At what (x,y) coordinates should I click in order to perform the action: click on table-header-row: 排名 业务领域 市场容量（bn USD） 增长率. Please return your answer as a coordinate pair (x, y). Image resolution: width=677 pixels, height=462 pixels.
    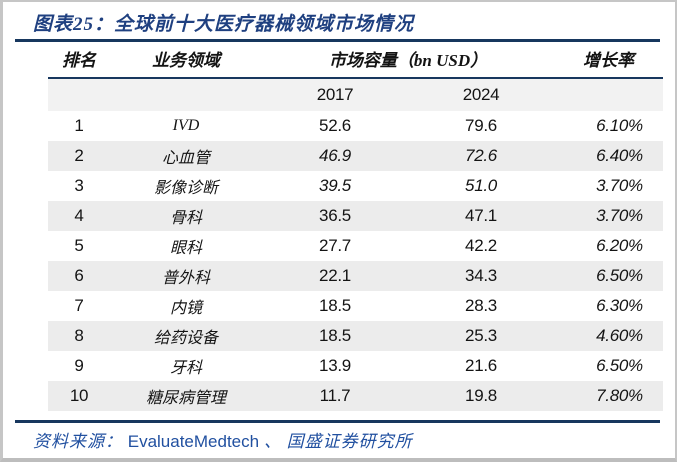
    Looking at the image, I should click on (355, 60).